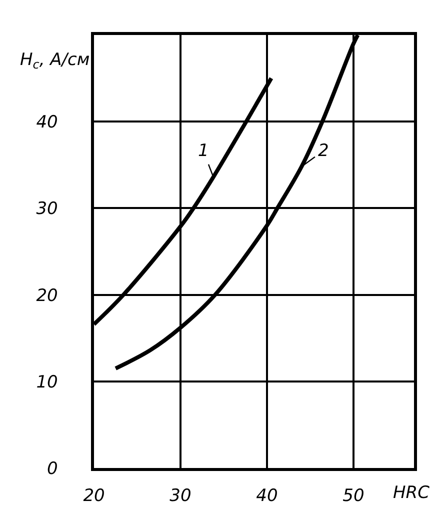  I want to click on annotation: 2, so click(323, 151).